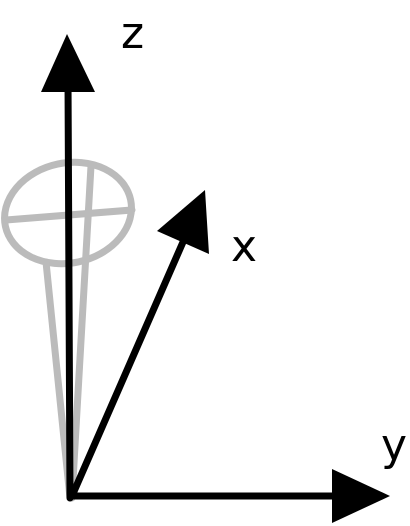 This screenshot has height=526, width=410. What do you see at coordinates (132, 33) in the screenshot?
I see `z-axis-label: z` at bounding box center [132, 33].